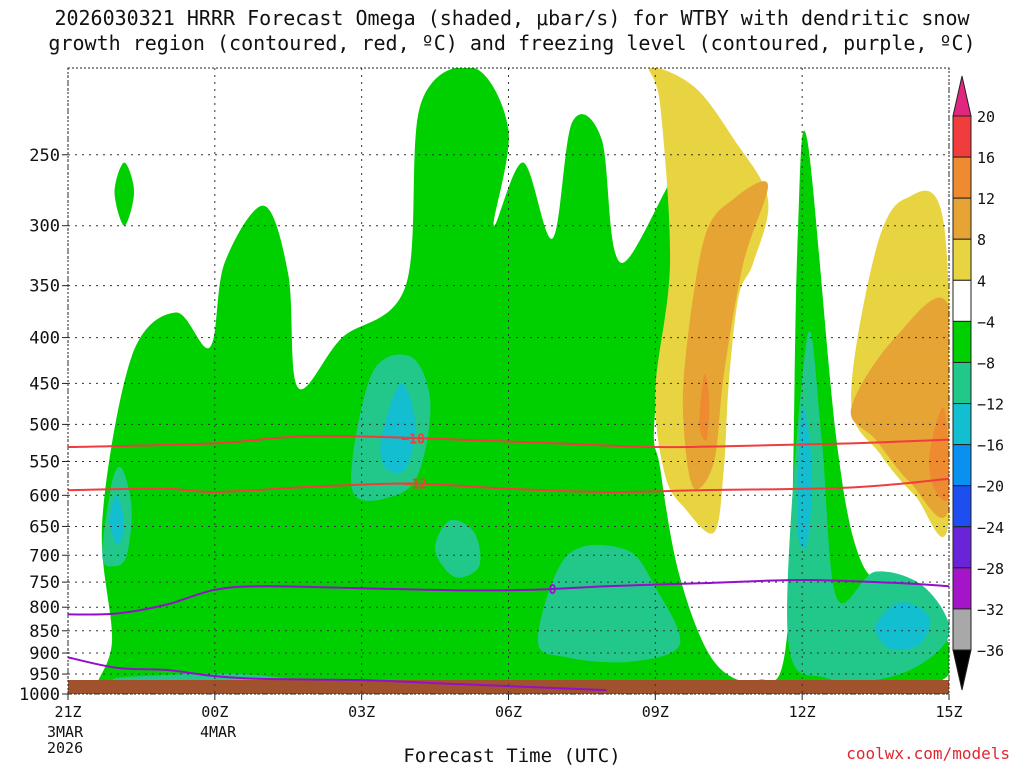  I want to click on y-tick-label: 1000, so click(39, 695).